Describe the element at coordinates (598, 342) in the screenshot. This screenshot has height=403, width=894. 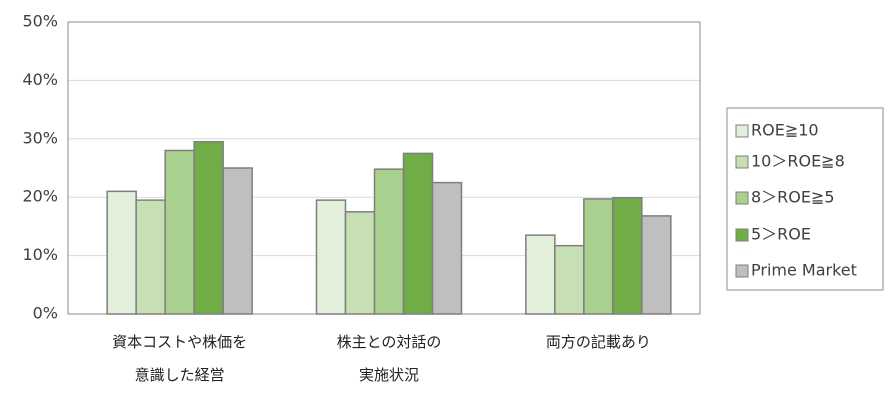
I see `x-tick-label: 両方の記載あり` at that location.